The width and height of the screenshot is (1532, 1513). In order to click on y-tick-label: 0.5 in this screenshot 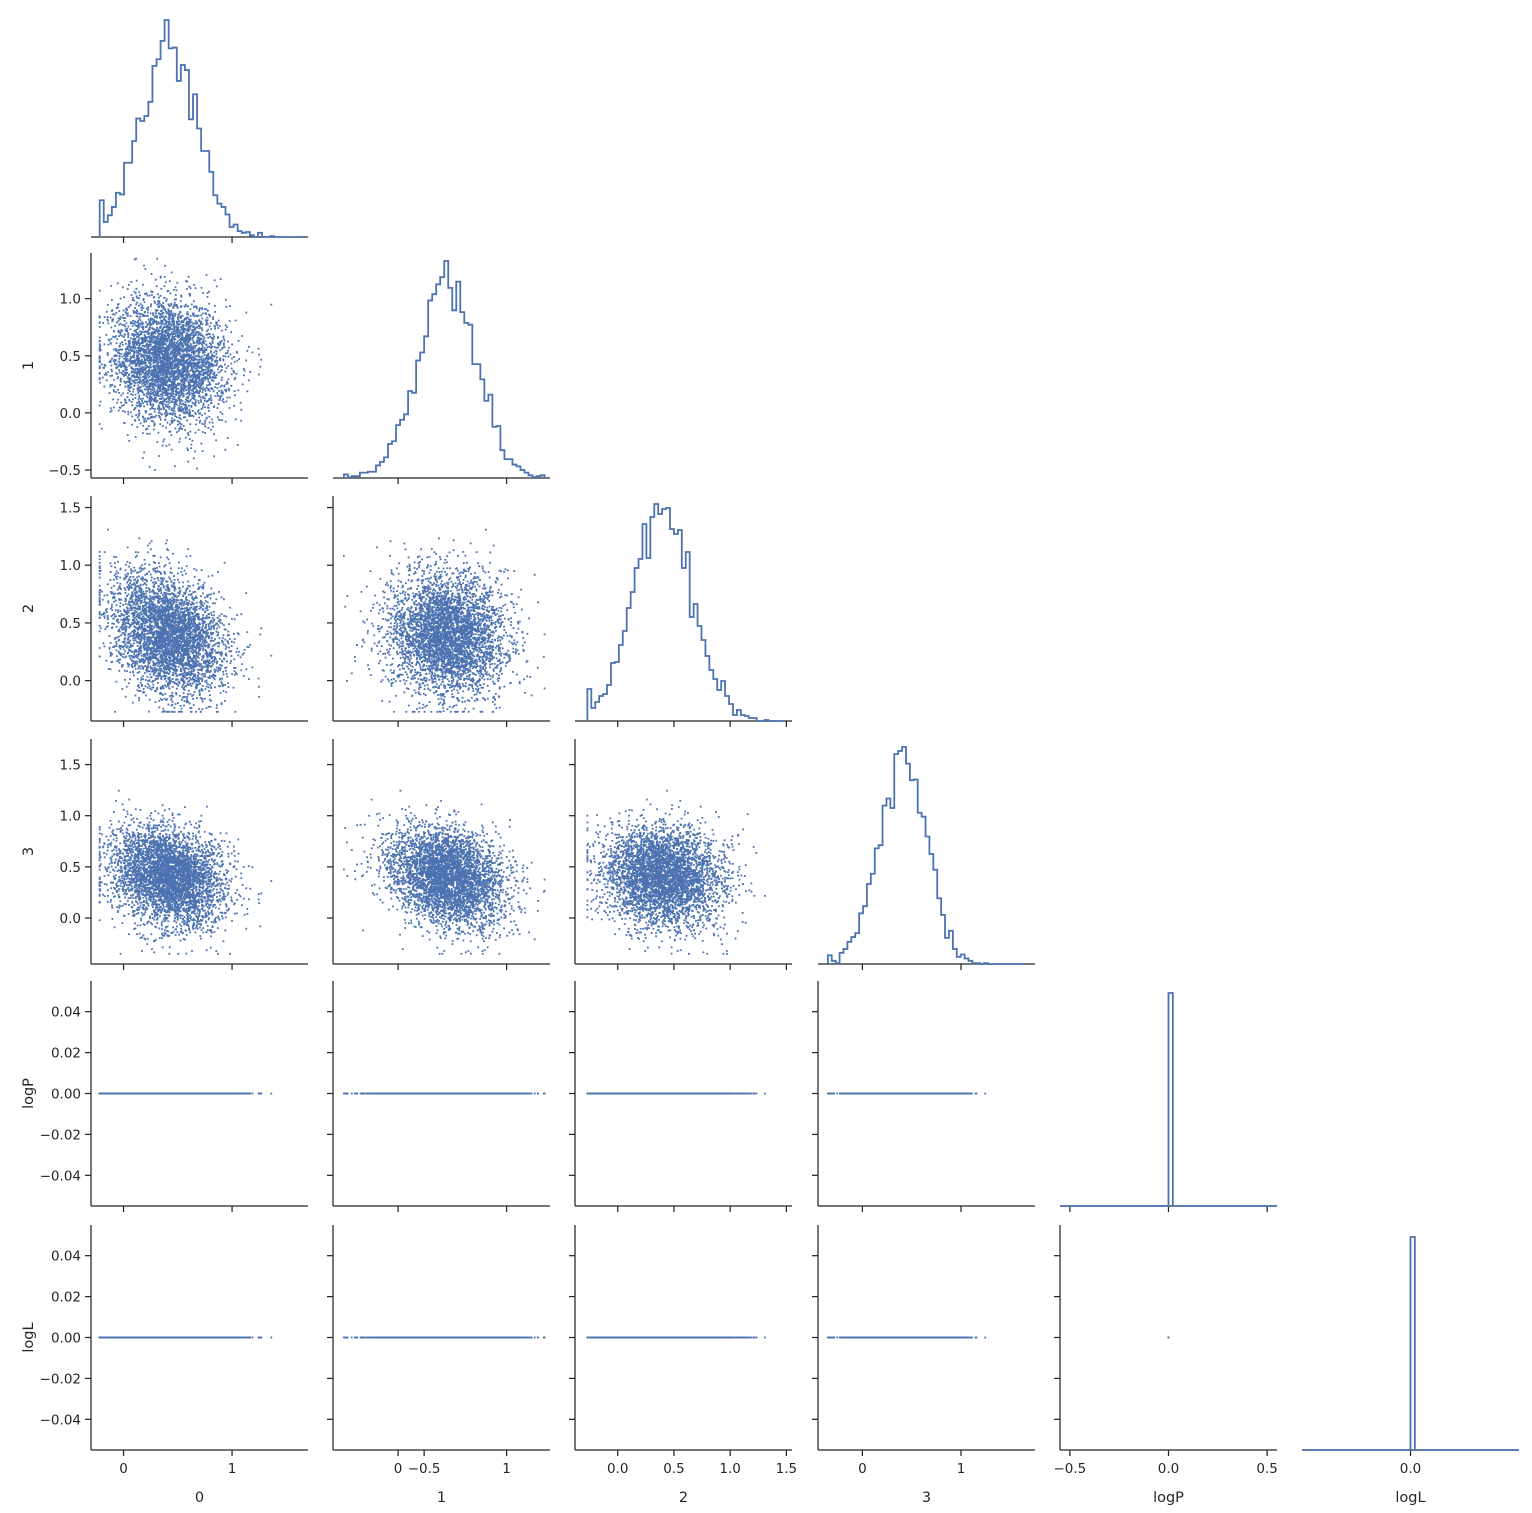, I will do `click(70, 357)`.